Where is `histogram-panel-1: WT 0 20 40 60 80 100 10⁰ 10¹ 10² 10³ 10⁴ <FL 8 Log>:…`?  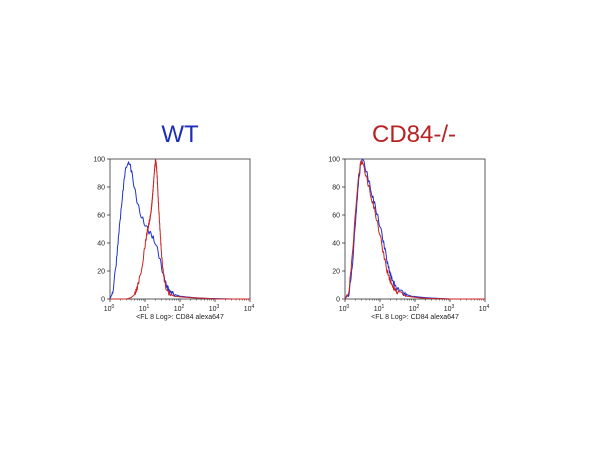 histogram-panel-1: WT 0 20 40 60 80 100 10⁰ 10¹ 10² 10³ 10⁴ <FL 8 Log>:… is located at coordinates (173, 221).